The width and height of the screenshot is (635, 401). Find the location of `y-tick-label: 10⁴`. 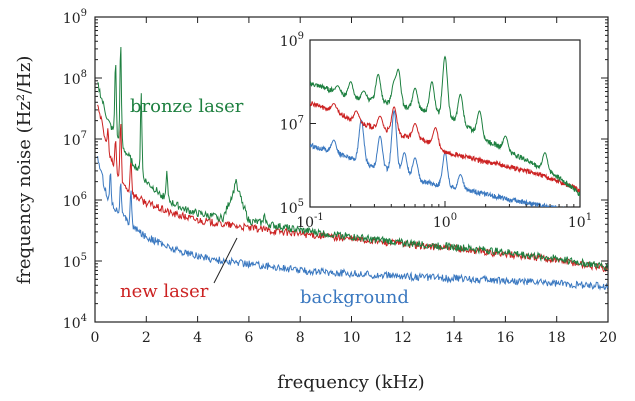

y-tick-label: 10⁴ is located at coordinates (75, 322).